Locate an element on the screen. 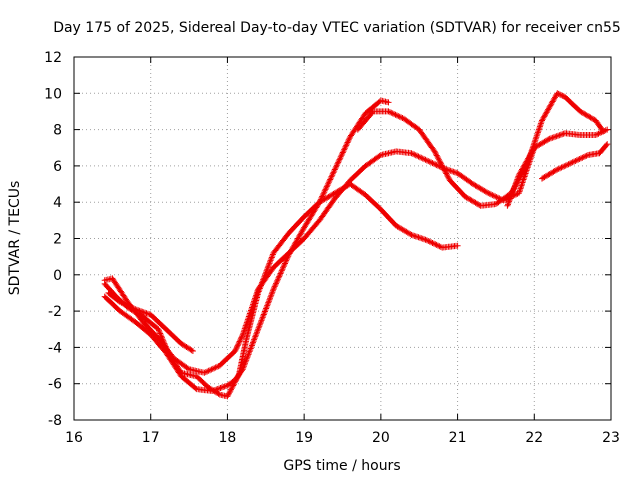  y-tick-label: 4 is located at coordinates (57, 203).